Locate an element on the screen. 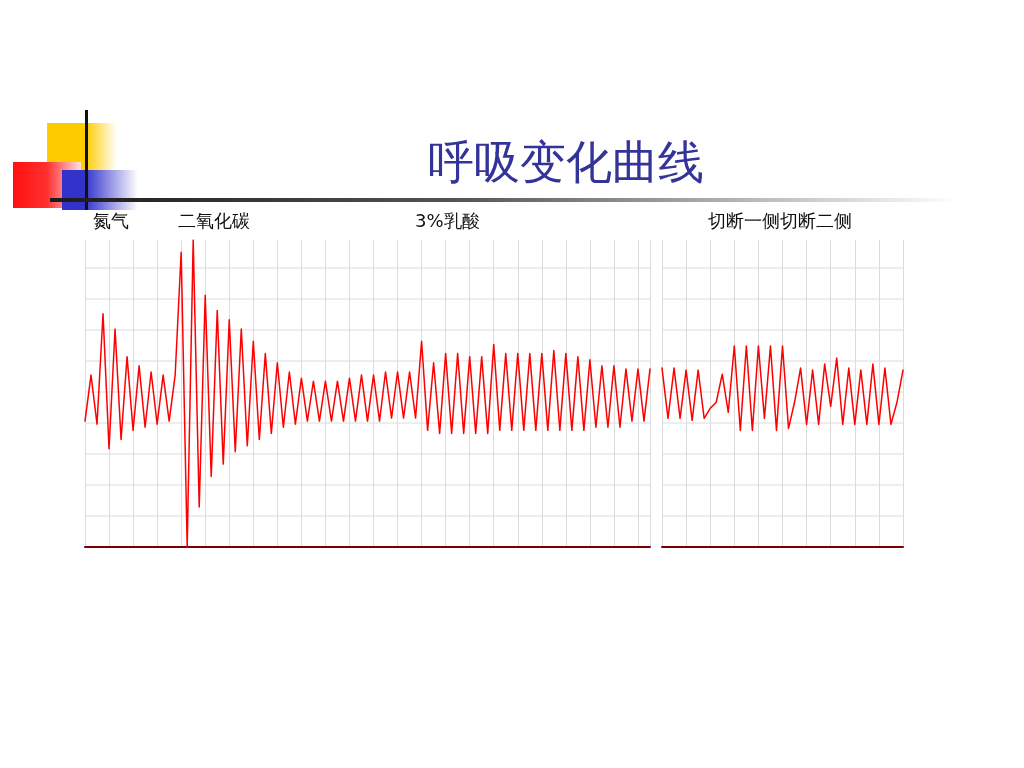 This screenshot has height=768, width=1024. text: 二氧化碳 is located at coordinates (214, 220).